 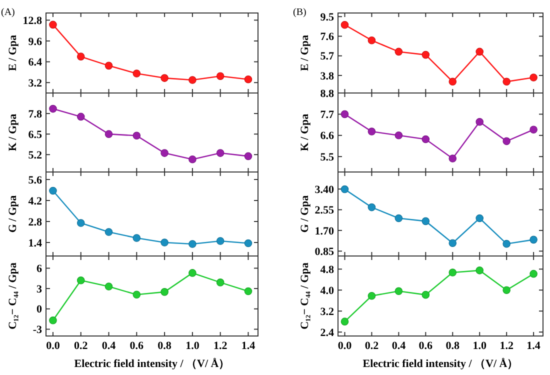 What do you see at coordinates (39, 289) in the screenshot?
I see `y-tick-label: 3` at bounding box center [39, 289].